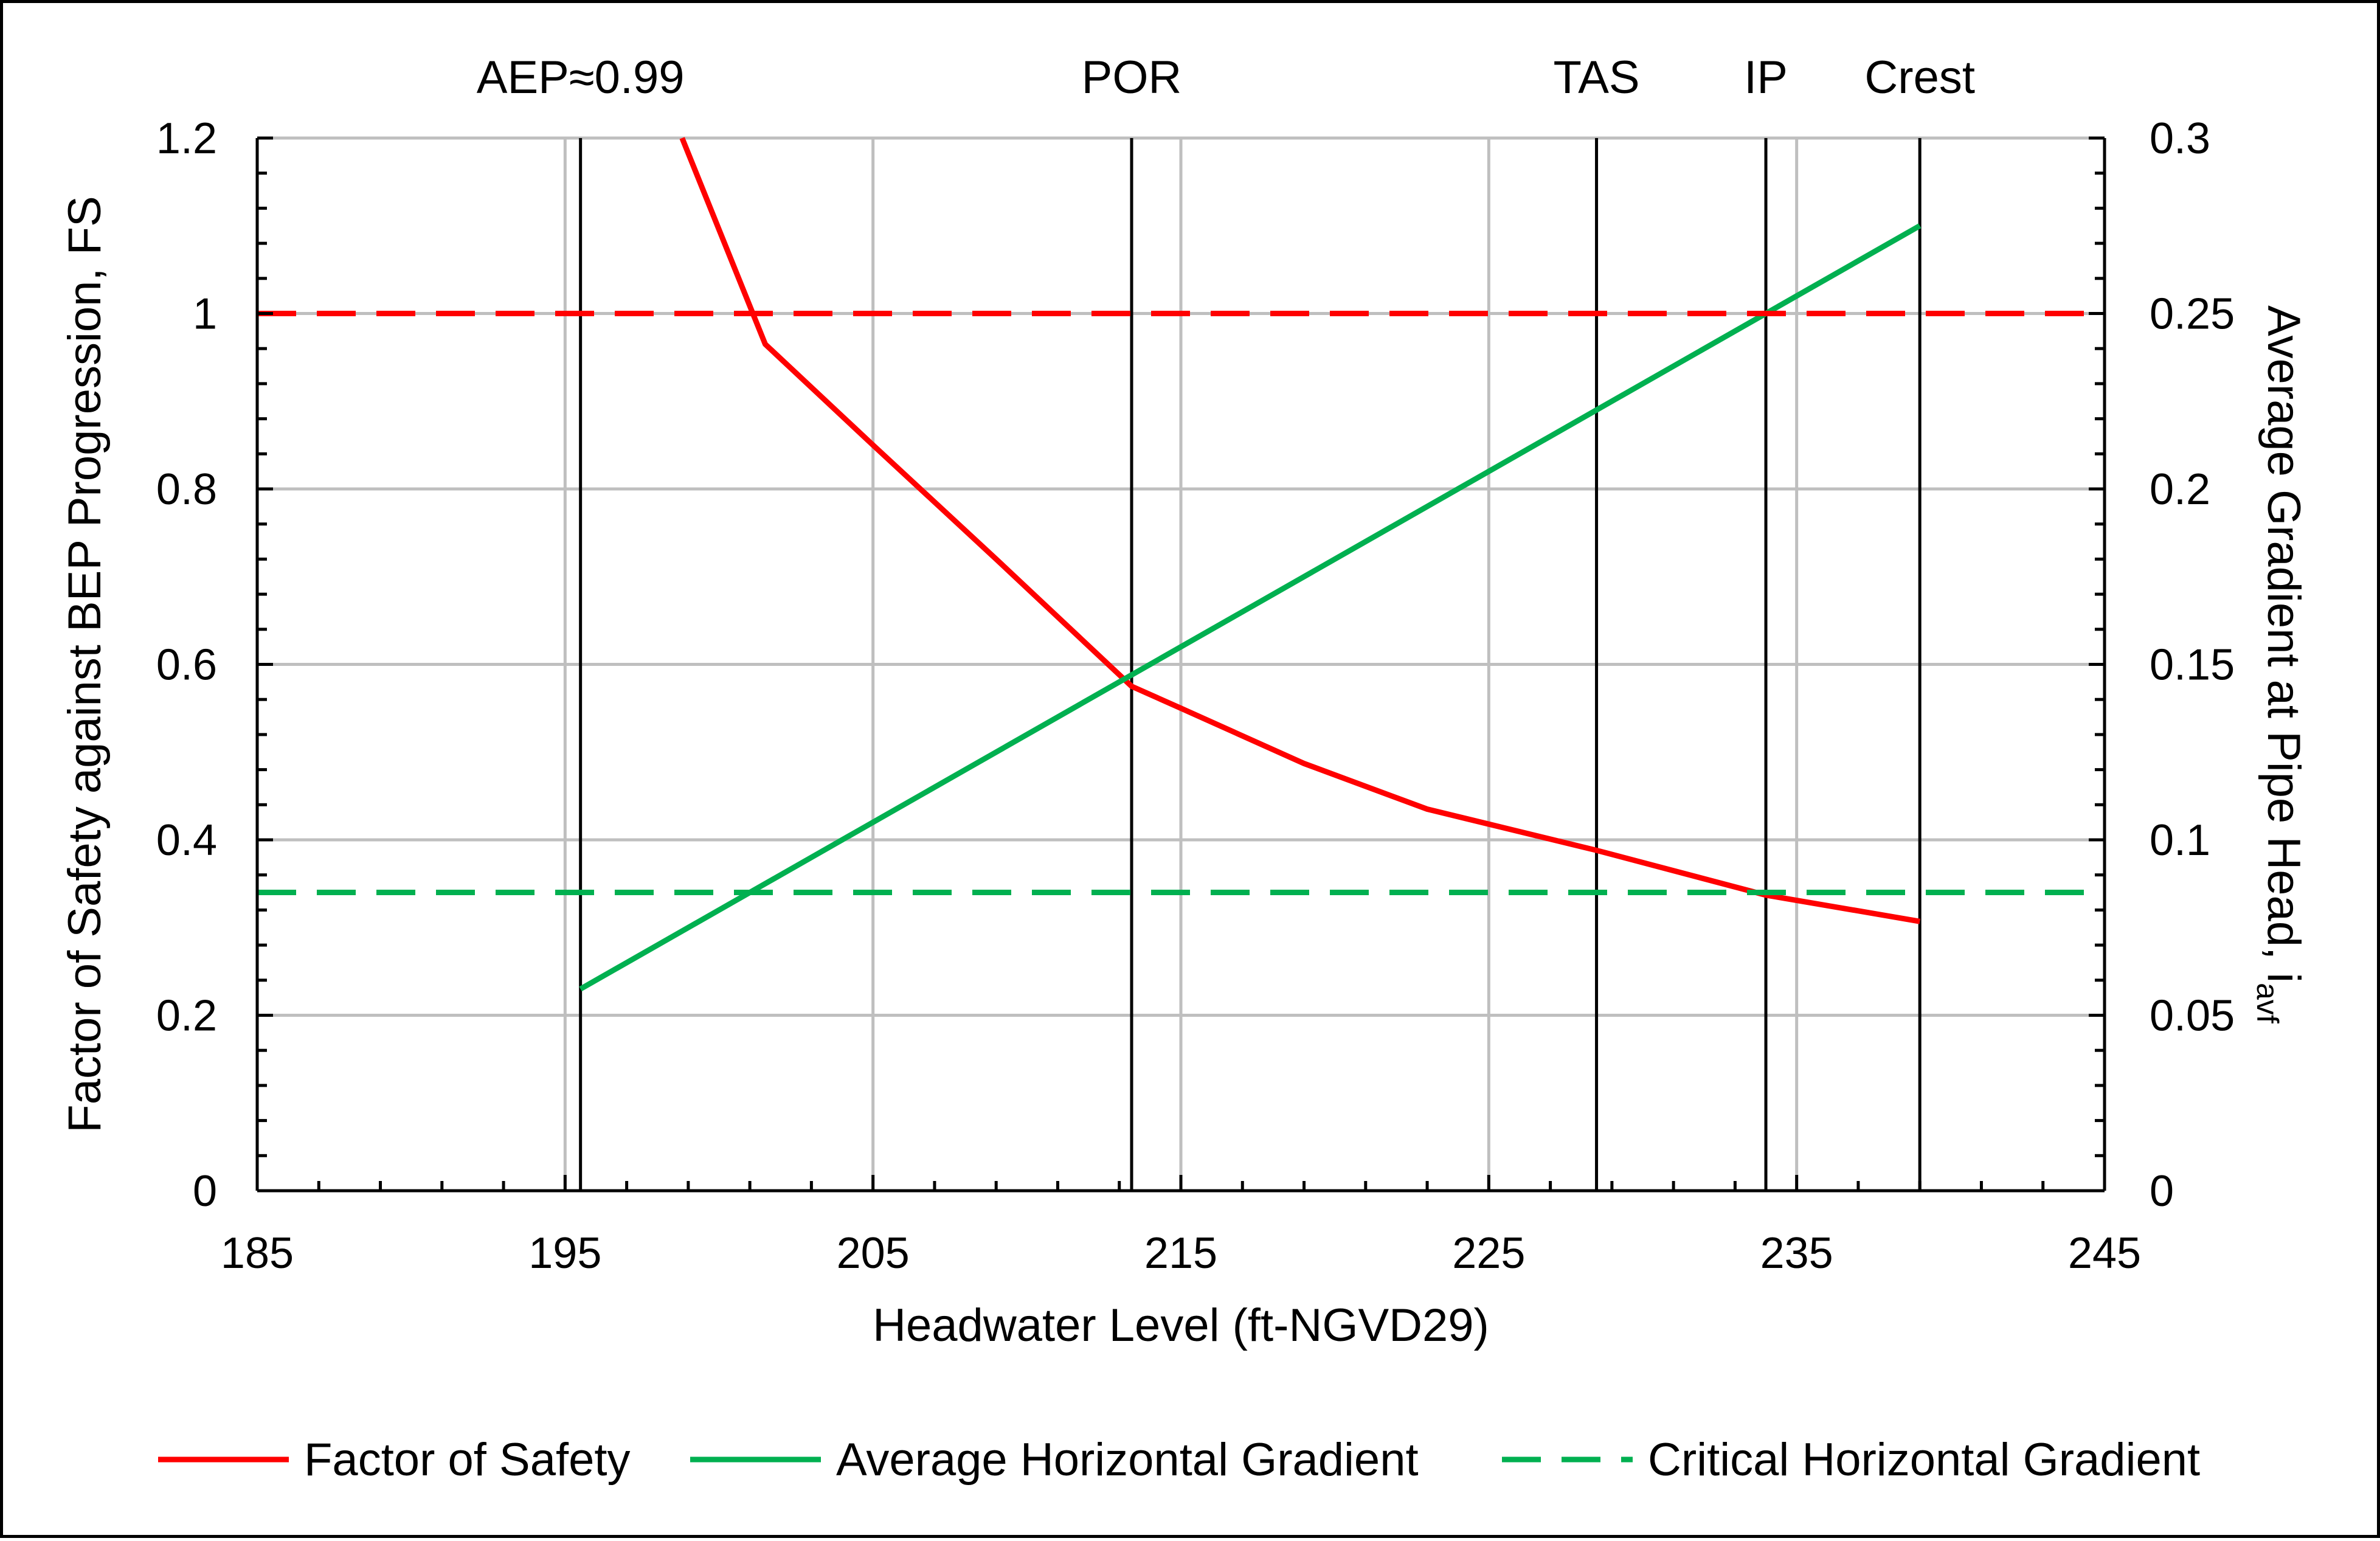  Describe the element at coordinates (186, 840) in the screenshot. I see `y-left-tick-label: 0.4` at that location.